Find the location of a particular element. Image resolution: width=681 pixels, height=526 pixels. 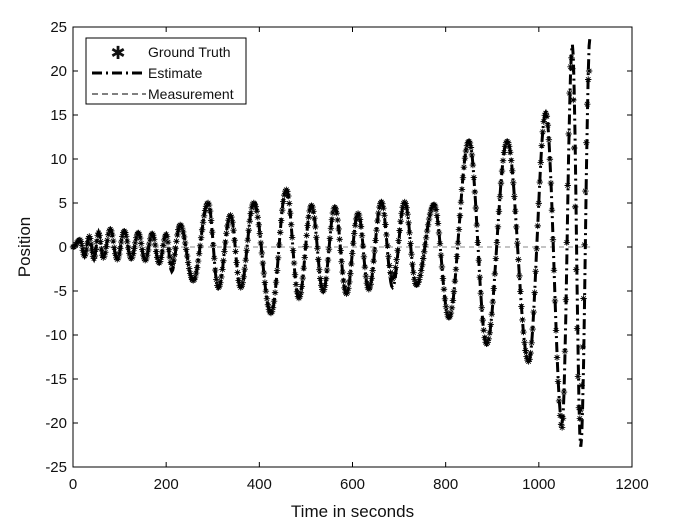

legend-label-estimate: Estimate is located at coordinates (175, 73).